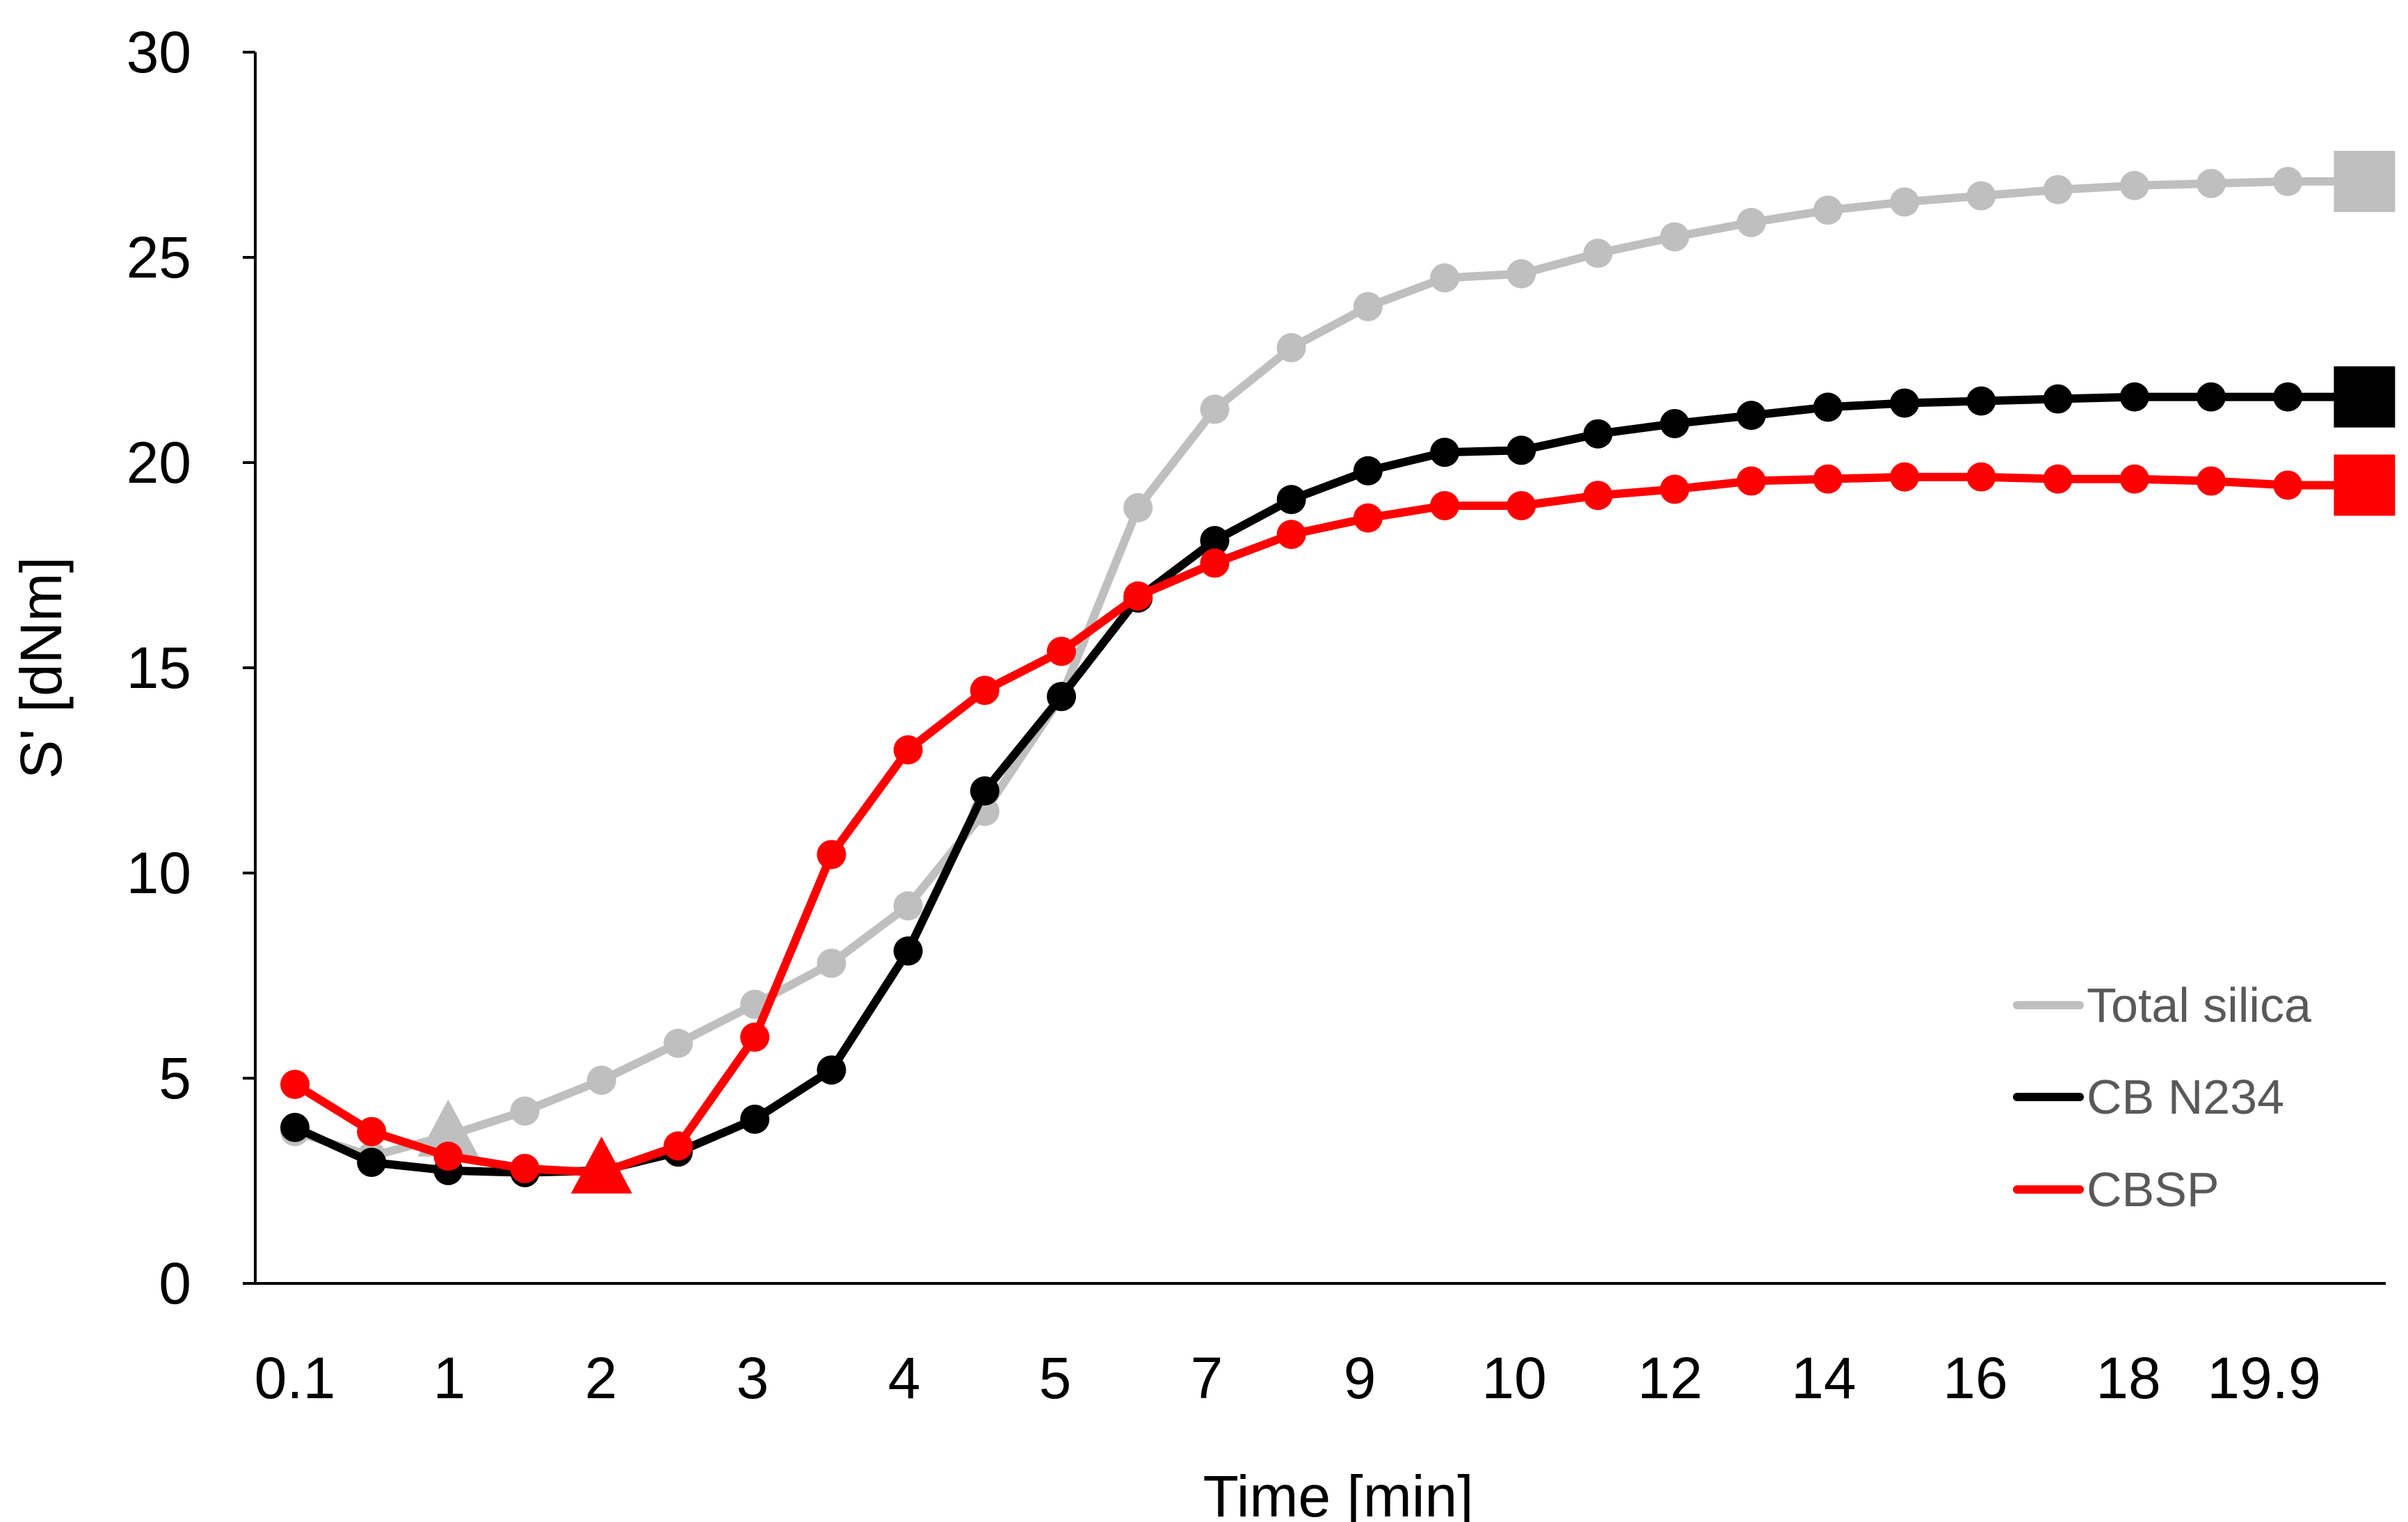  I want to click on y-tick-label: 30, so click(159, 52).